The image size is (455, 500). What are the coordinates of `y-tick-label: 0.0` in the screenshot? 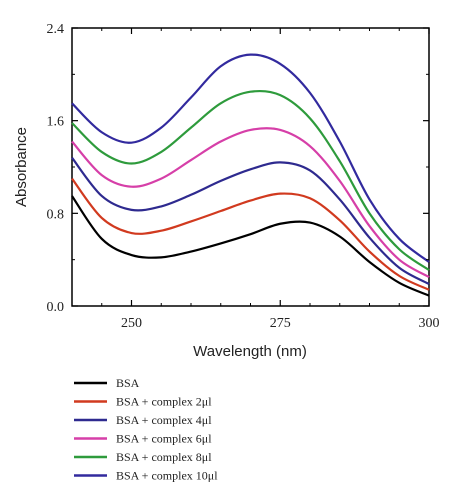 It's located at (56, 307).